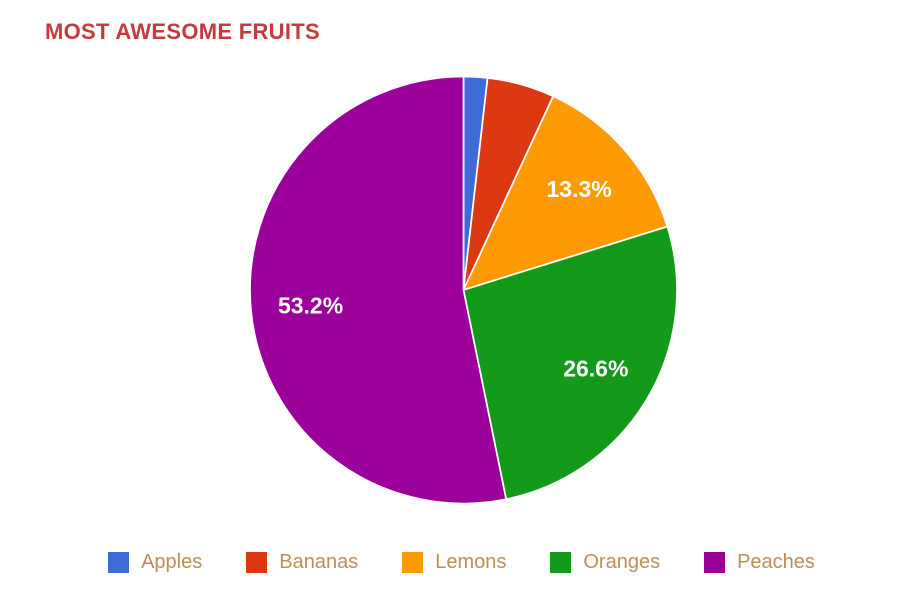  What do you see at coordinates (310, 306) in the screenshot?
I see `slice-label-peaches: 53.2%` at bounding box center [310, 306].